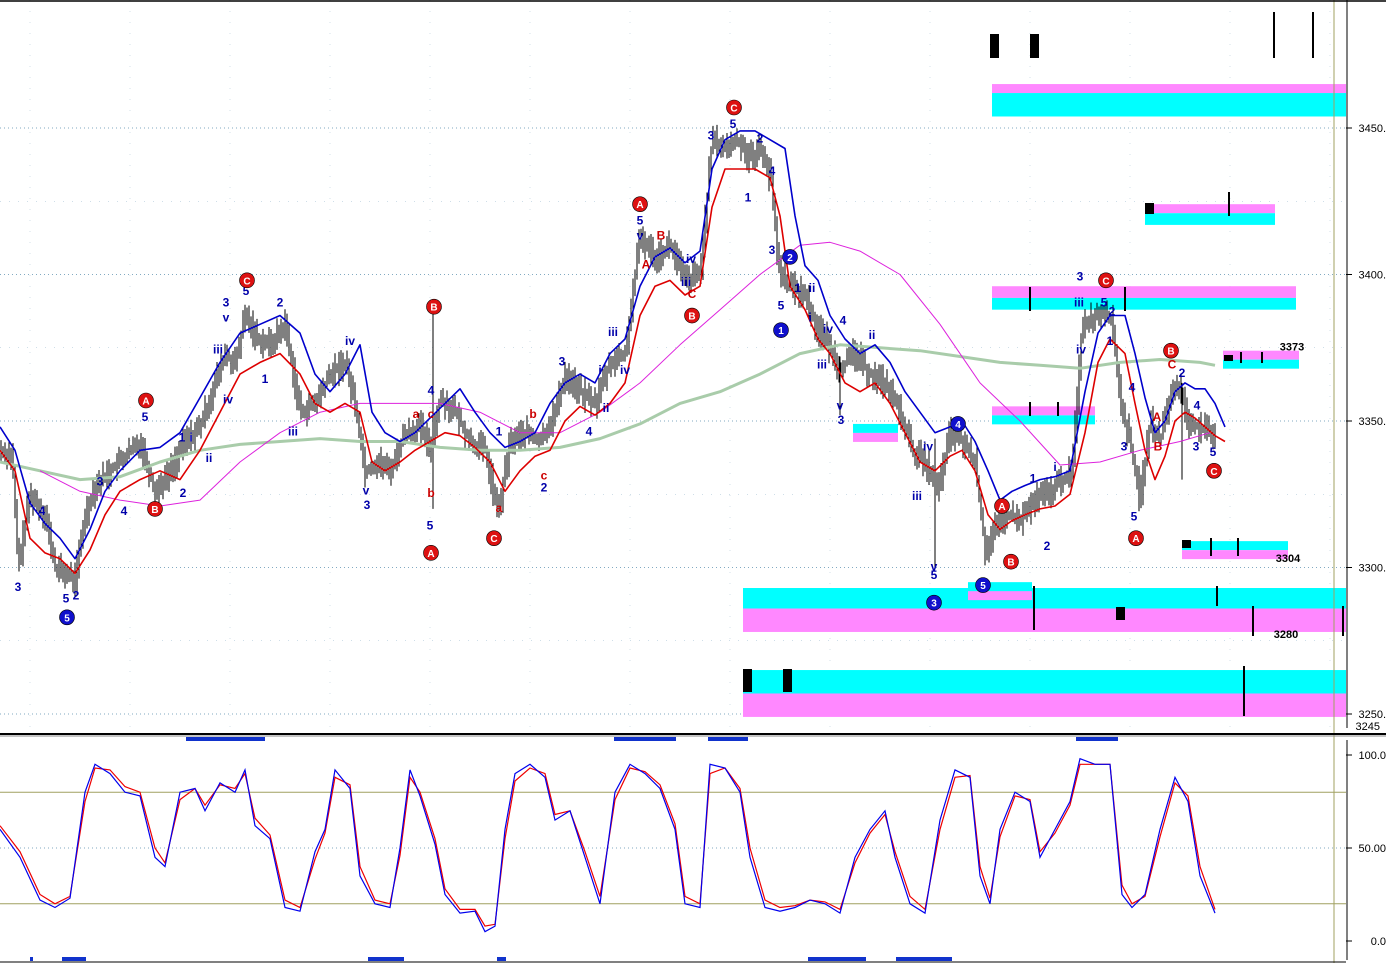 The height and width of the screenshot is (968, 1386). Describe the element at coordinates (1288, 559) in the screenshot. I see `price-target-label: 3304` at that location.